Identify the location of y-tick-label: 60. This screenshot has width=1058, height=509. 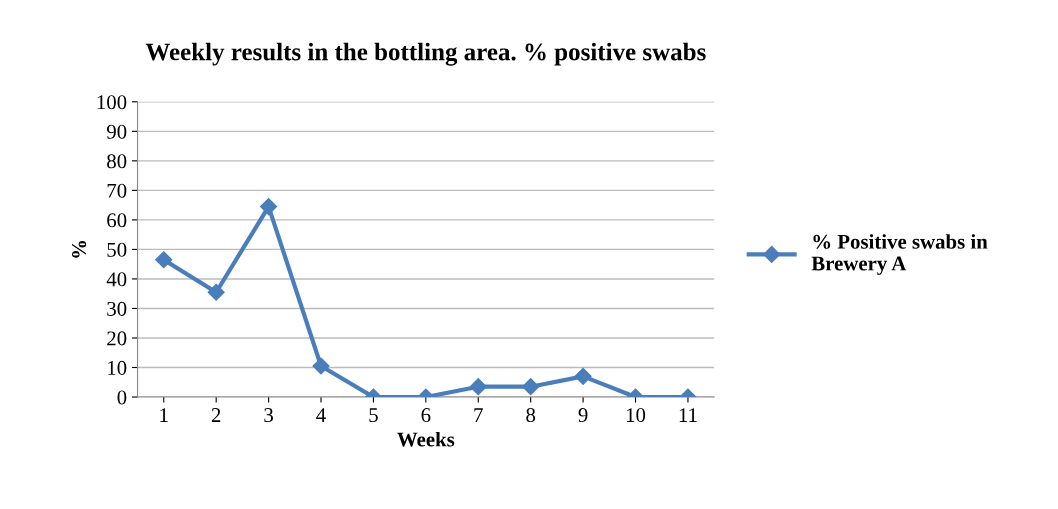
(117, 220).